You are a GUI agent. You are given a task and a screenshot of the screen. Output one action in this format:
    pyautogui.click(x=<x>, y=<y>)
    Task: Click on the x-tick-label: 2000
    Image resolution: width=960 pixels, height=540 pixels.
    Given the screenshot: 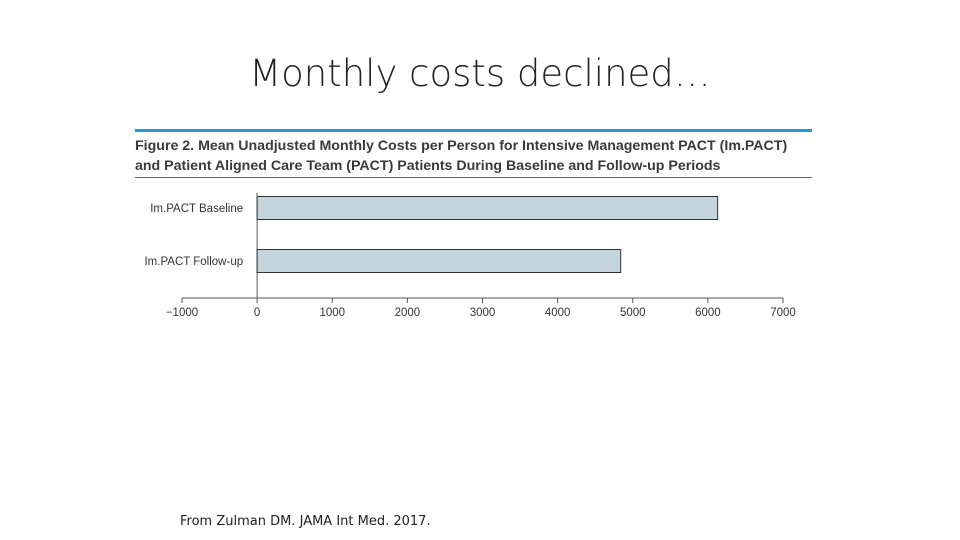 What is the action you would take?
    pyautogui.click(x=408, y=313)
    